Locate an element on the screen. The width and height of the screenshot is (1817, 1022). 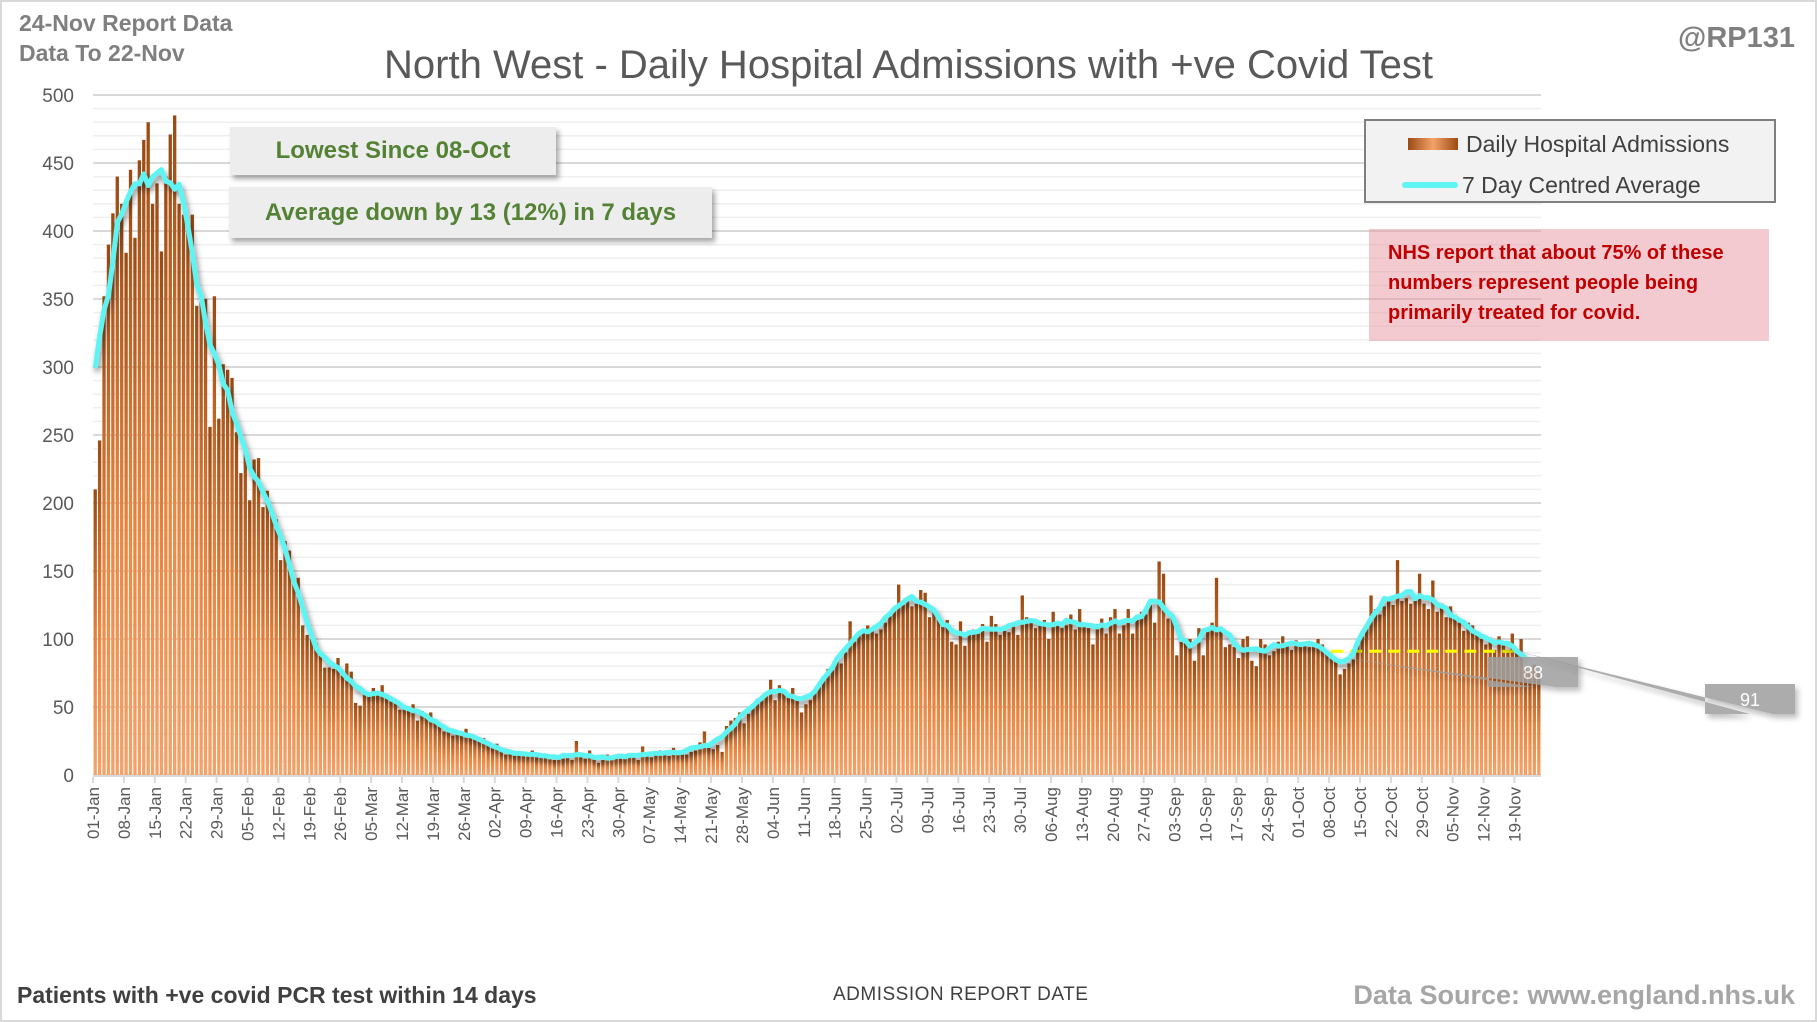
x-tick-label: 03-Sep is located at coordinates (1175, 814).